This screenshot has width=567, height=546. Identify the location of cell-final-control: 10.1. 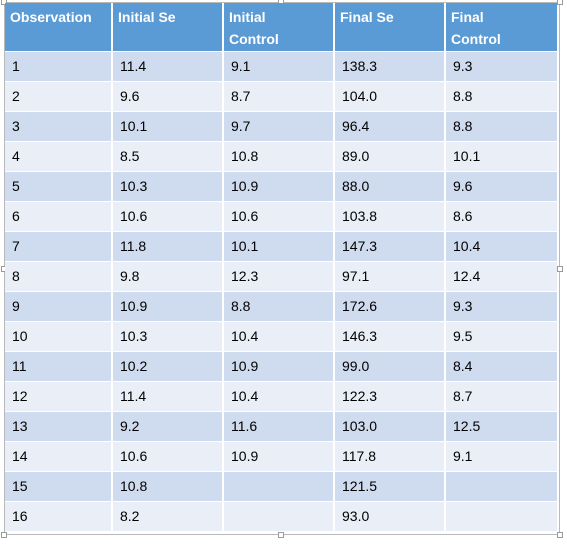
(501, 155).